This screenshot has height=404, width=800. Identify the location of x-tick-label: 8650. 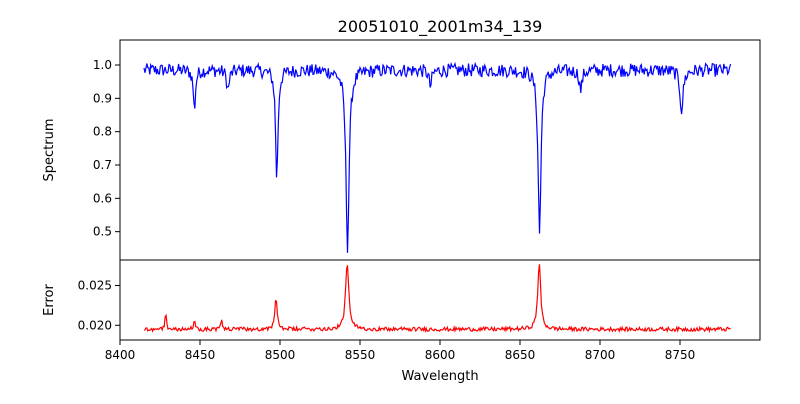
(520, 355).